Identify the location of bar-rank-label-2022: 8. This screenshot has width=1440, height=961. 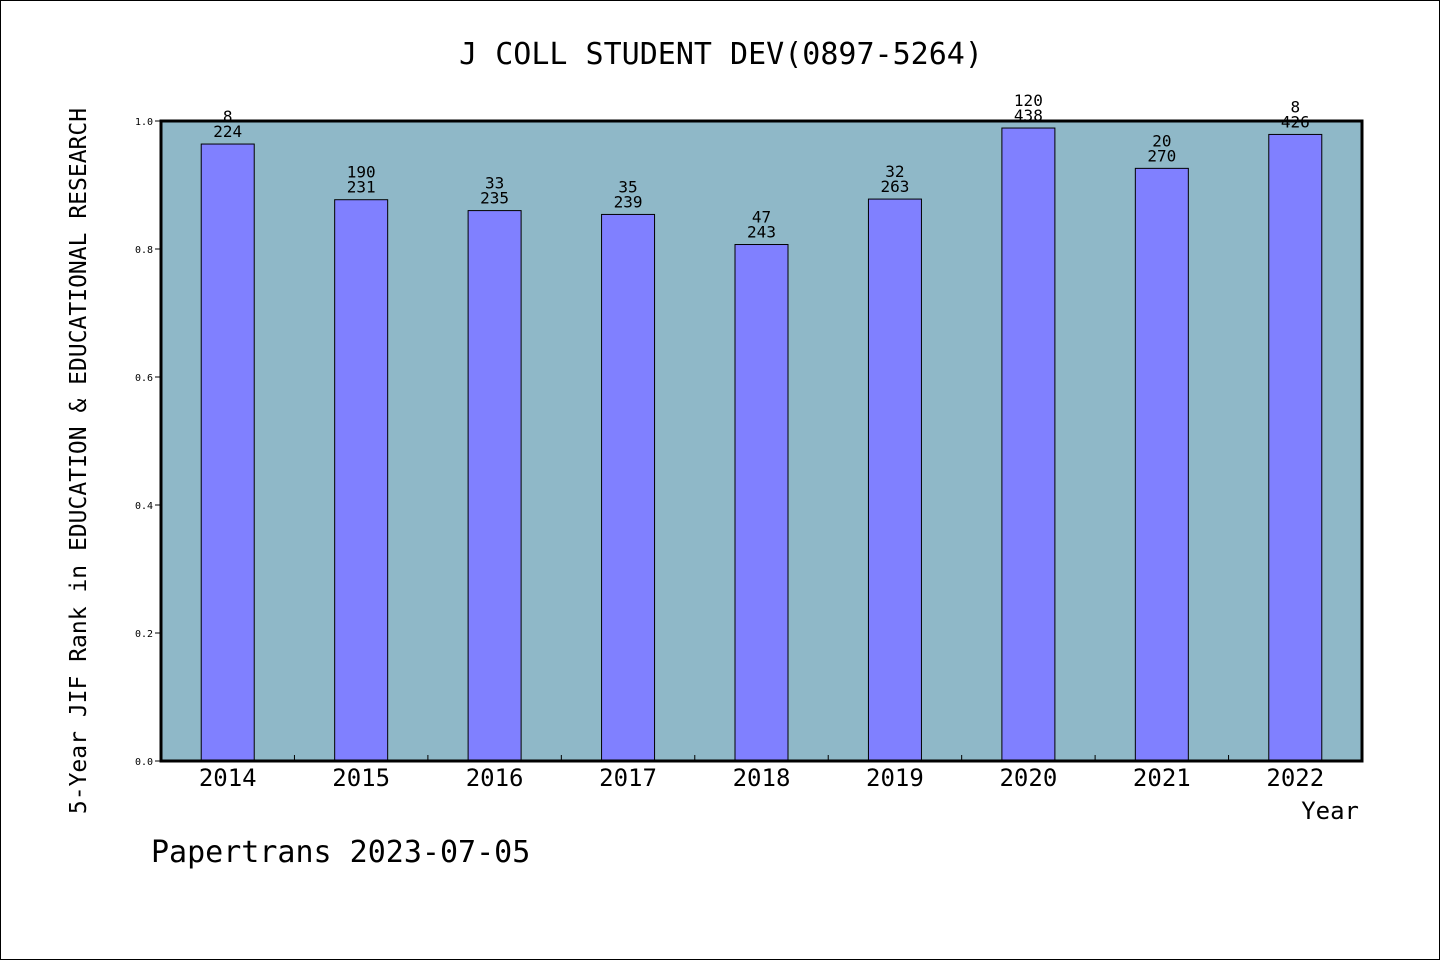
(1295, 106).